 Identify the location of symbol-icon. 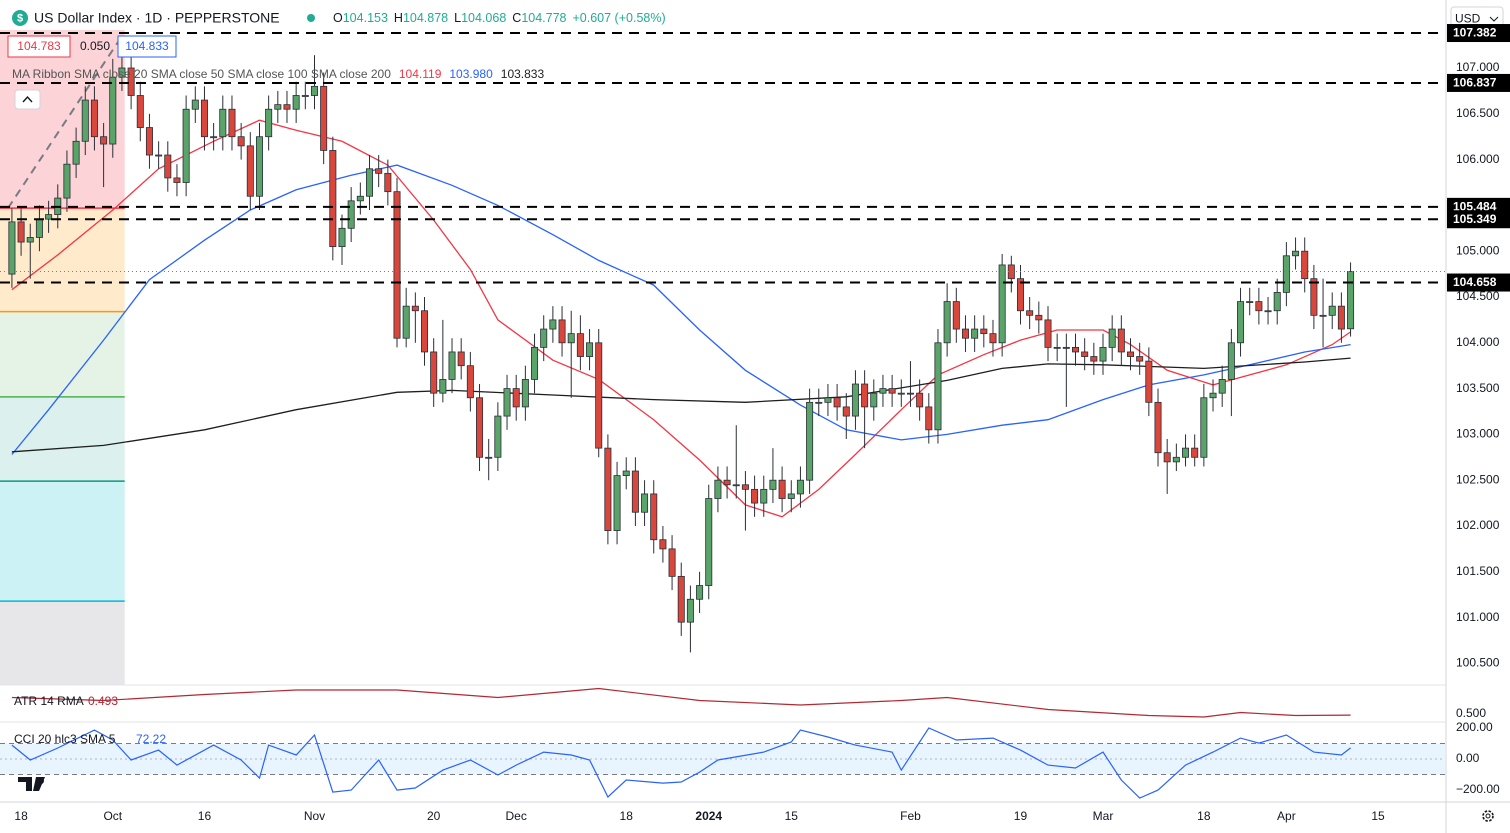
(20, 18).